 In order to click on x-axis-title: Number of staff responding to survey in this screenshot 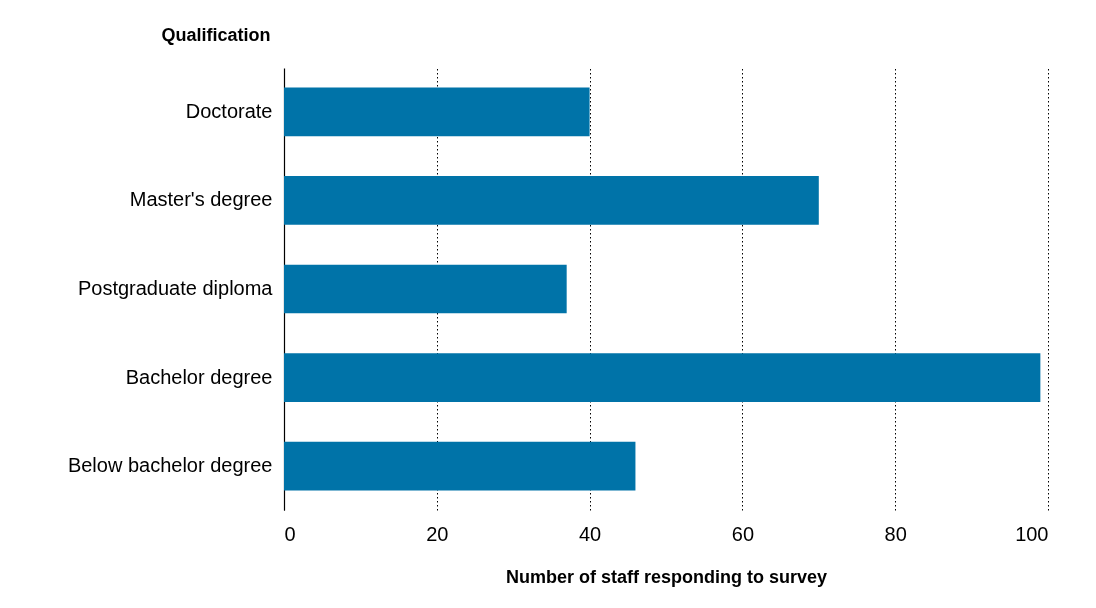, I will do `click(666, 576)`.